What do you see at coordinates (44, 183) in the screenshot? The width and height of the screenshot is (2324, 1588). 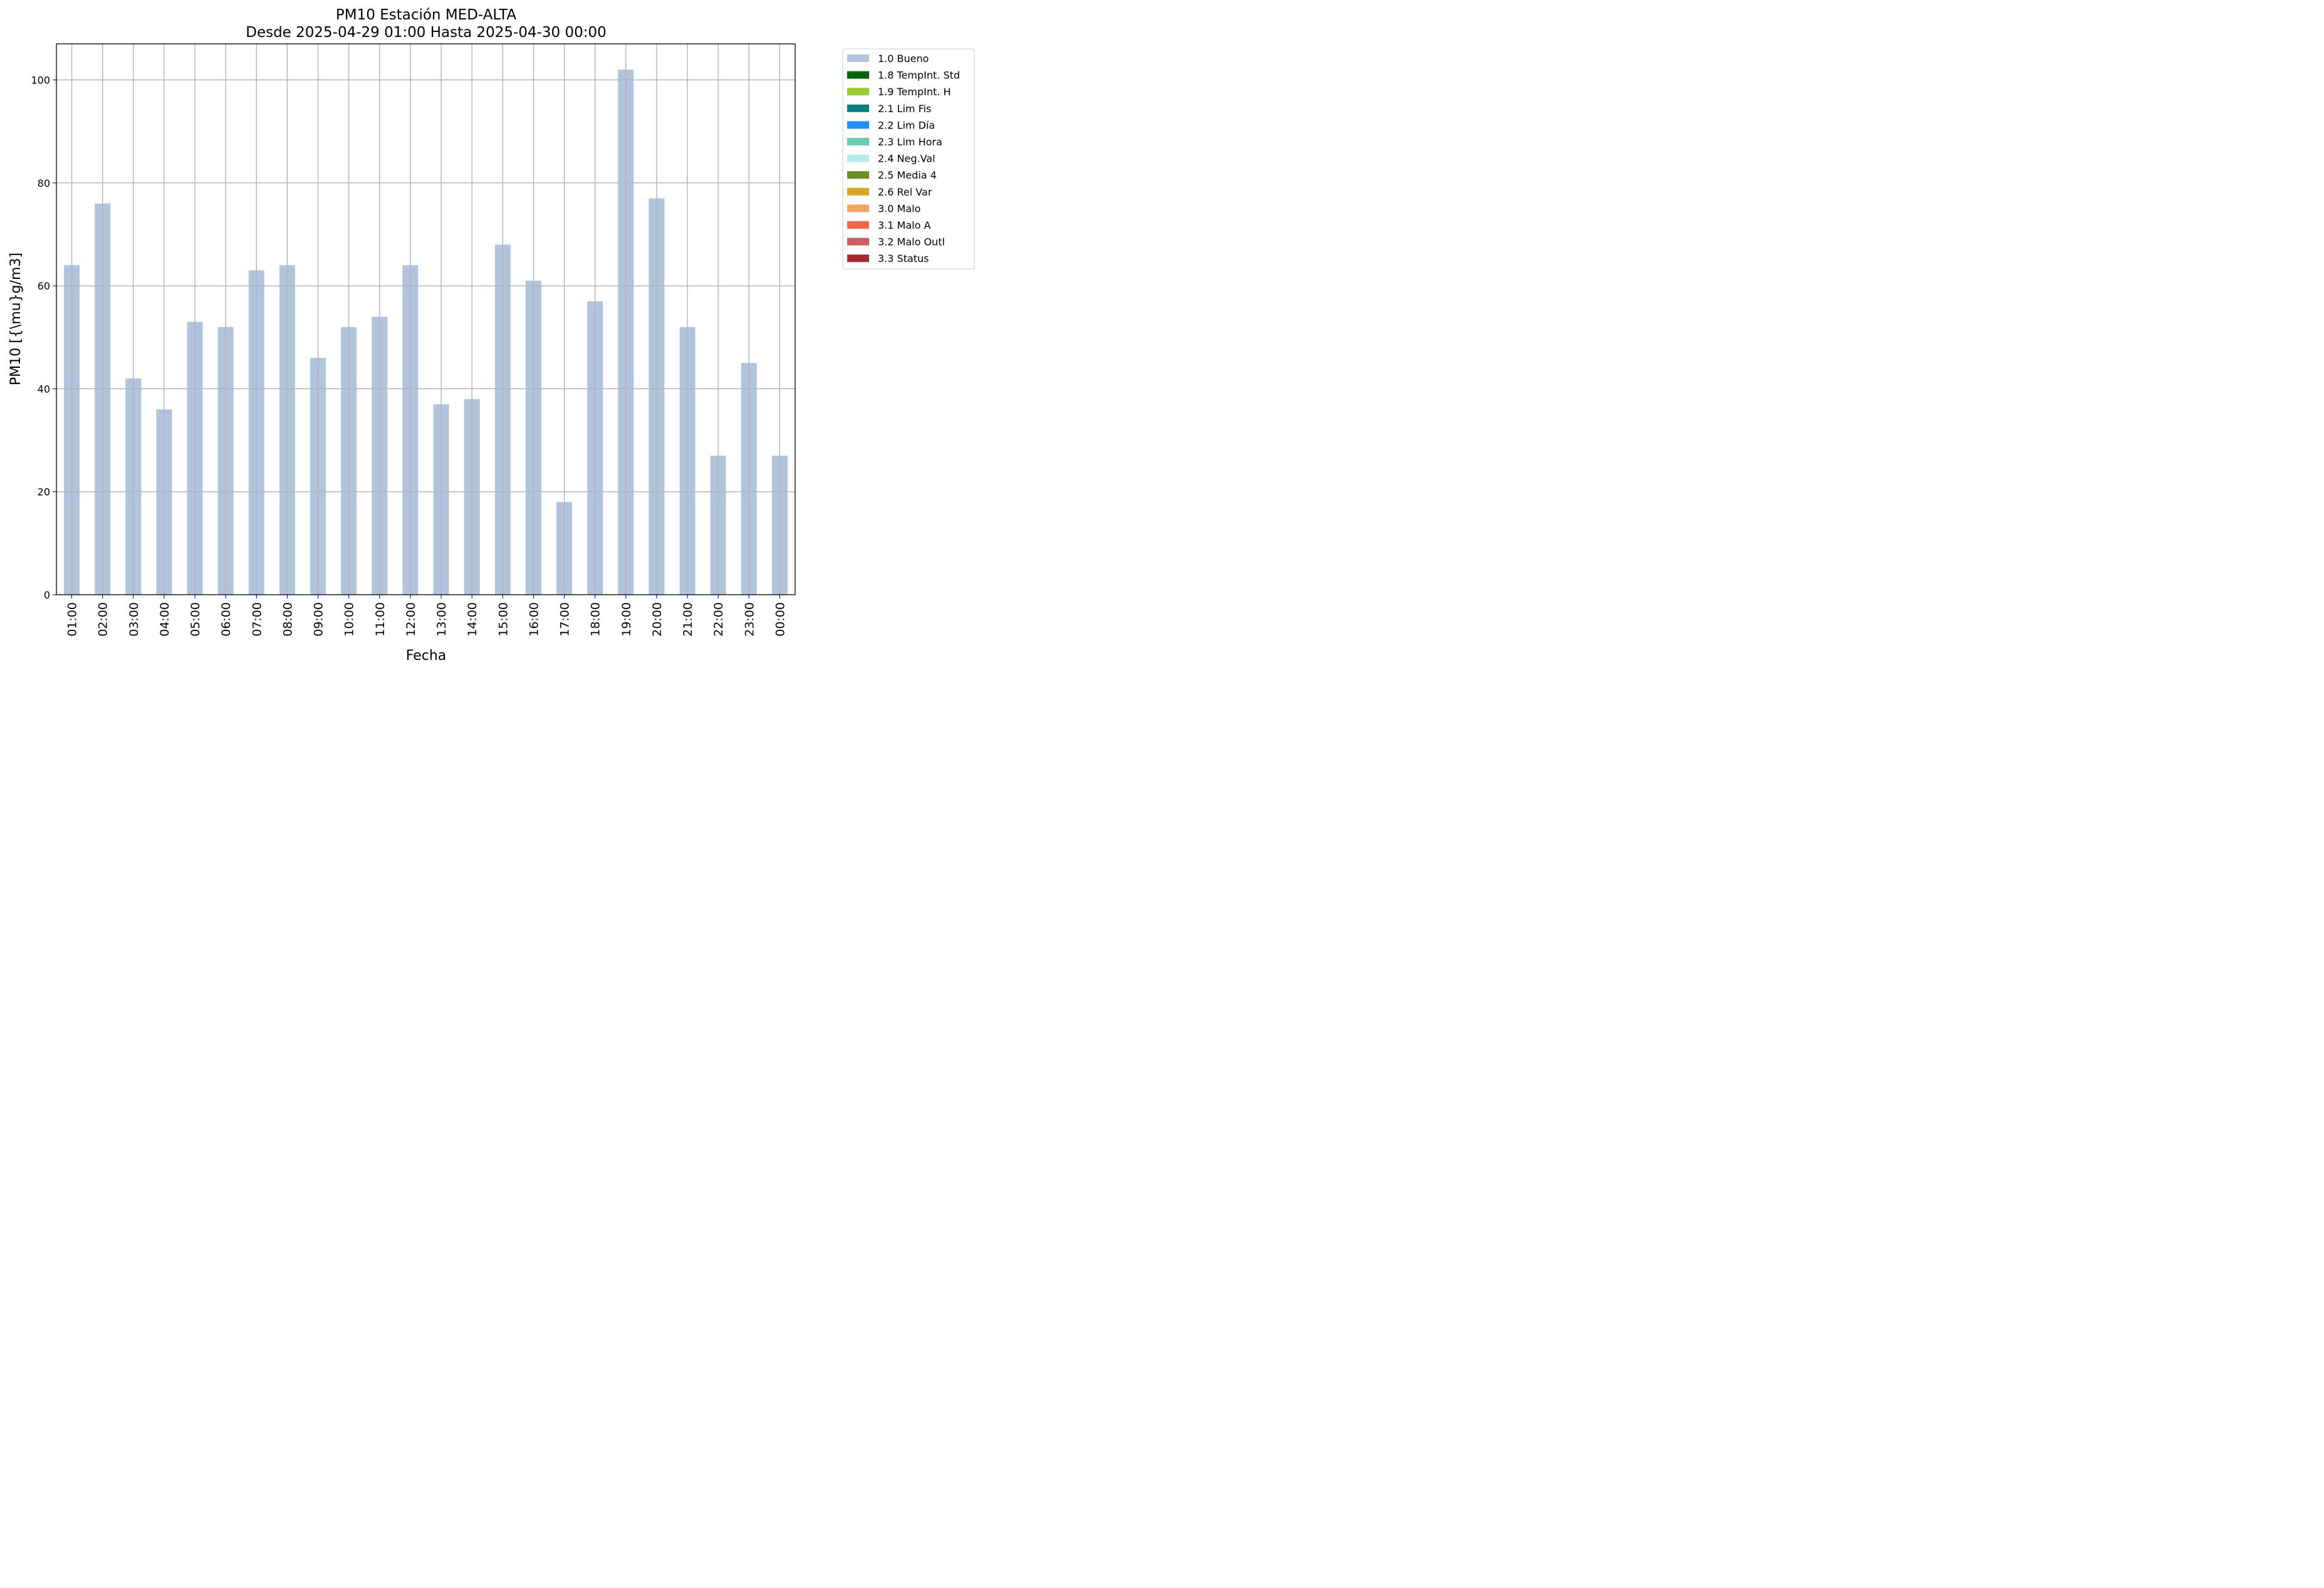 I see `y-tick-label: 80` at bounding box center [44, 183].